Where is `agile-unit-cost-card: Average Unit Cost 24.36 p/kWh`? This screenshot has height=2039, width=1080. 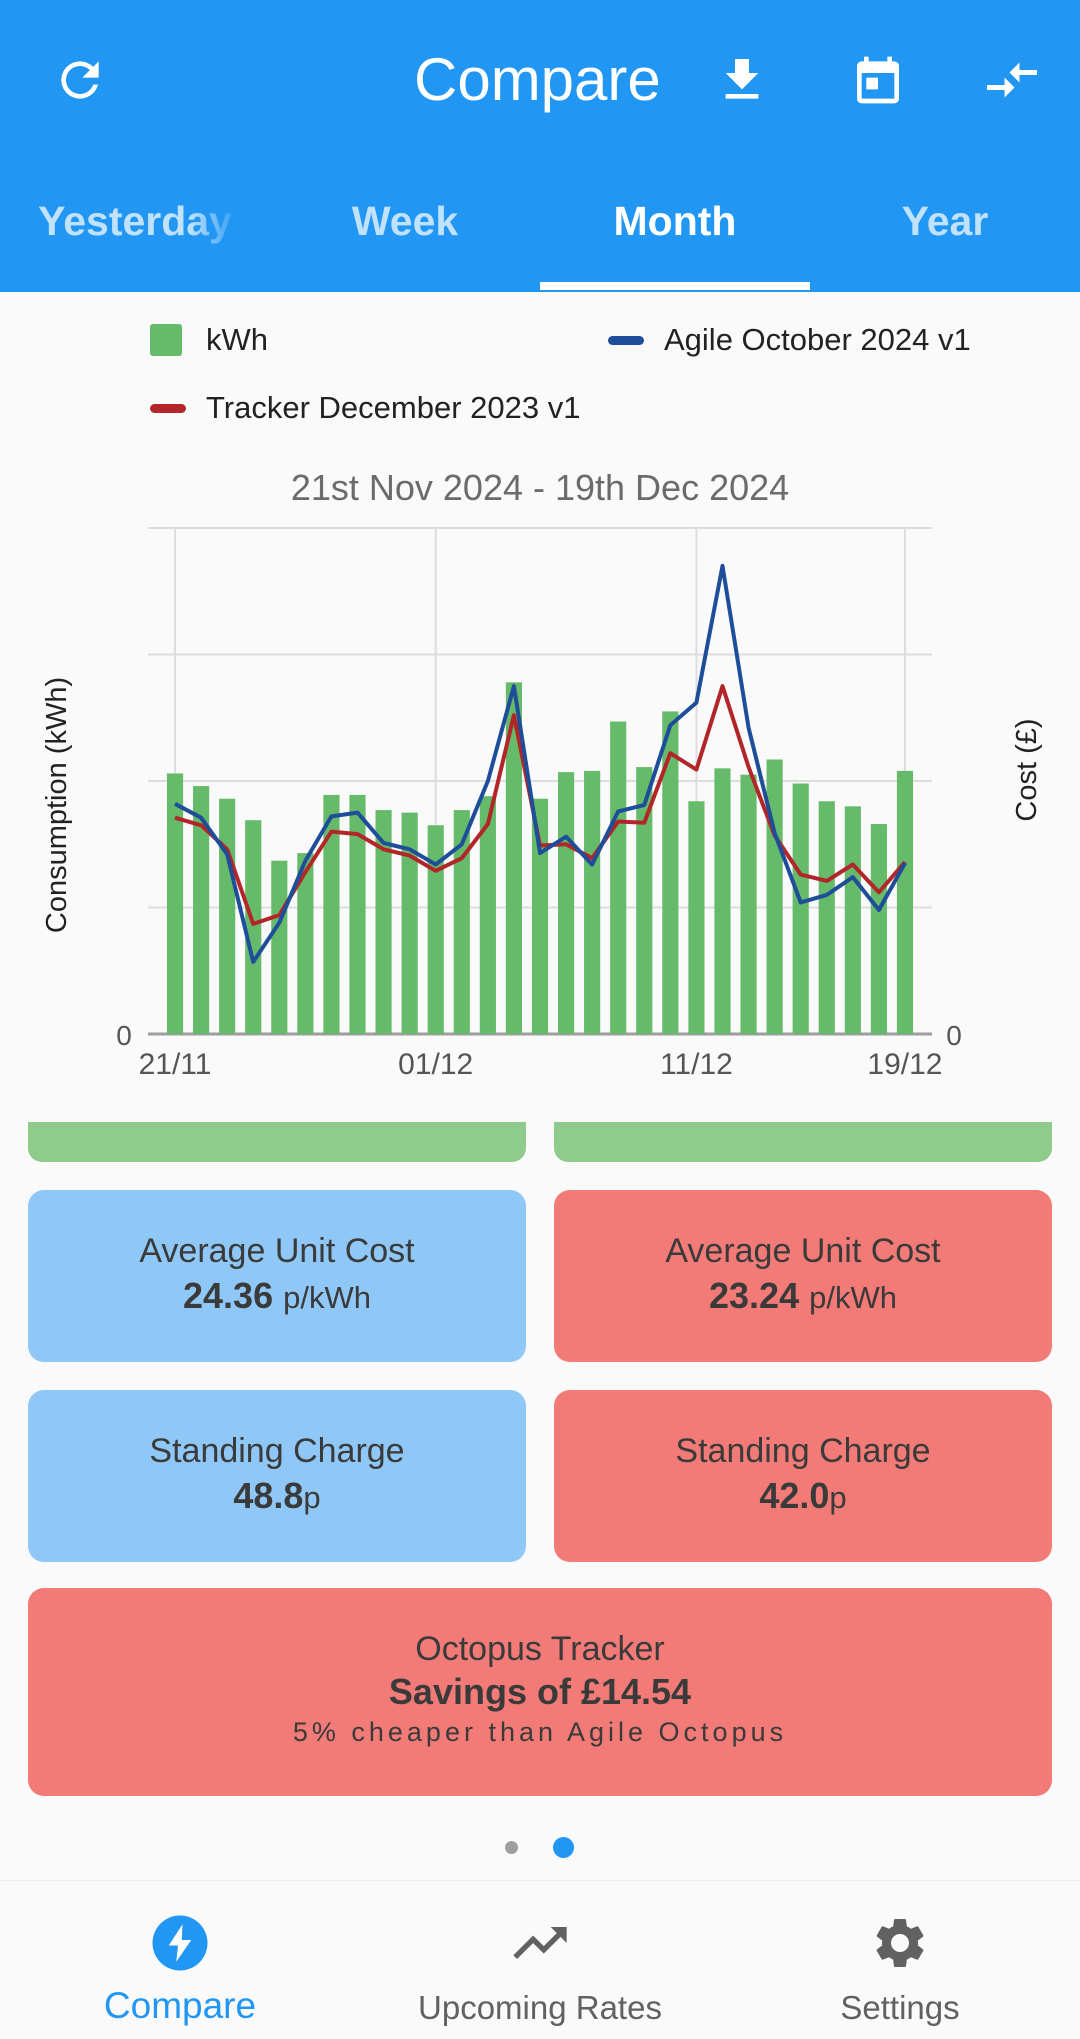
agile-unit-cost-card: Average Unit Cost 24.36 p/kWh is located at coordinates (277, 1276).